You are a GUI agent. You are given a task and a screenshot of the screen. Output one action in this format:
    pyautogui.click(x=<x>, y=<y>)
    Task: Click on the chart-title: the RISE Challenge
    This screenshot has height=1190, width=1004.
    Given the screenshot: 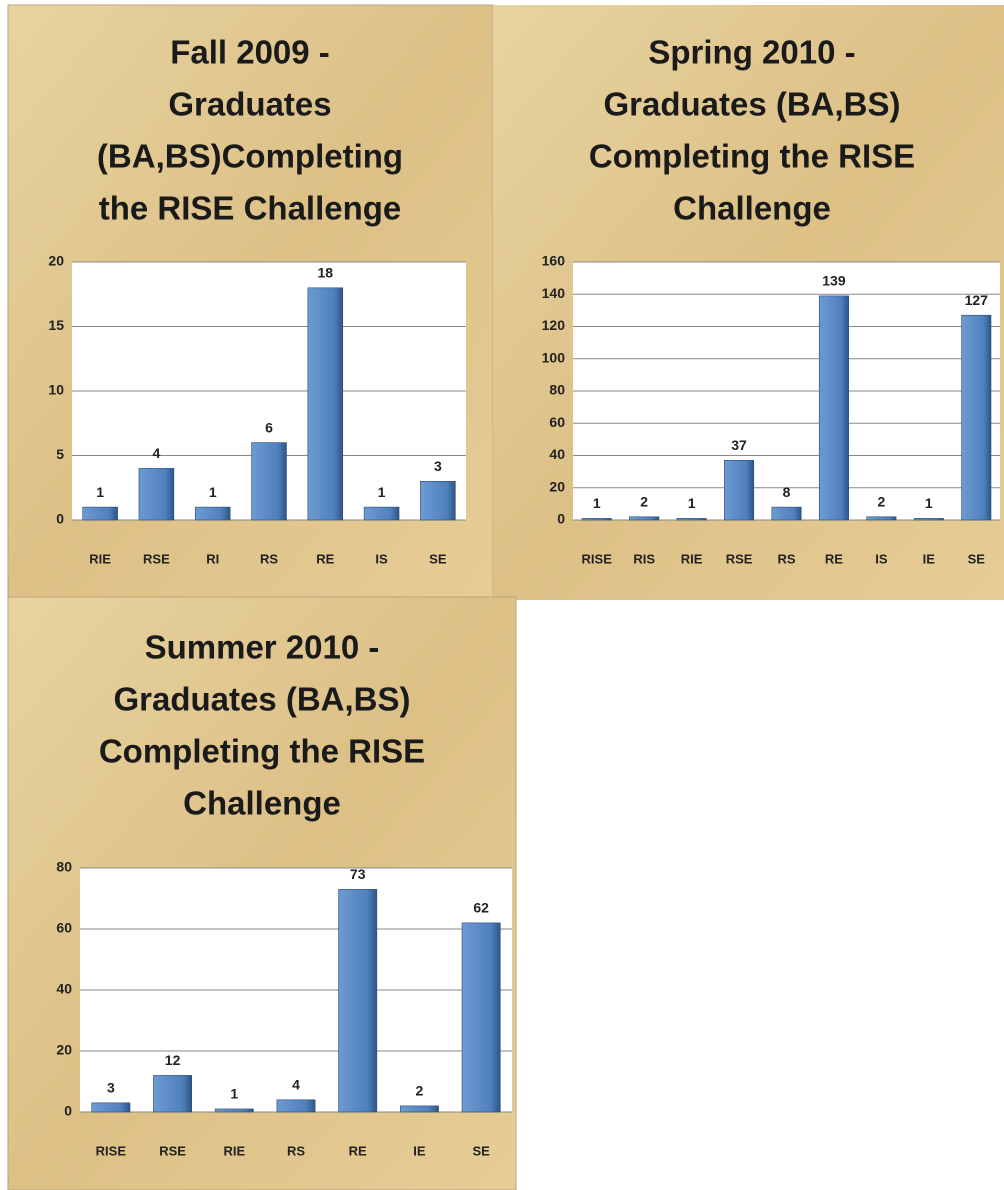 What is the action you would take?
    pyautogui.click(x=250, y=208)
    